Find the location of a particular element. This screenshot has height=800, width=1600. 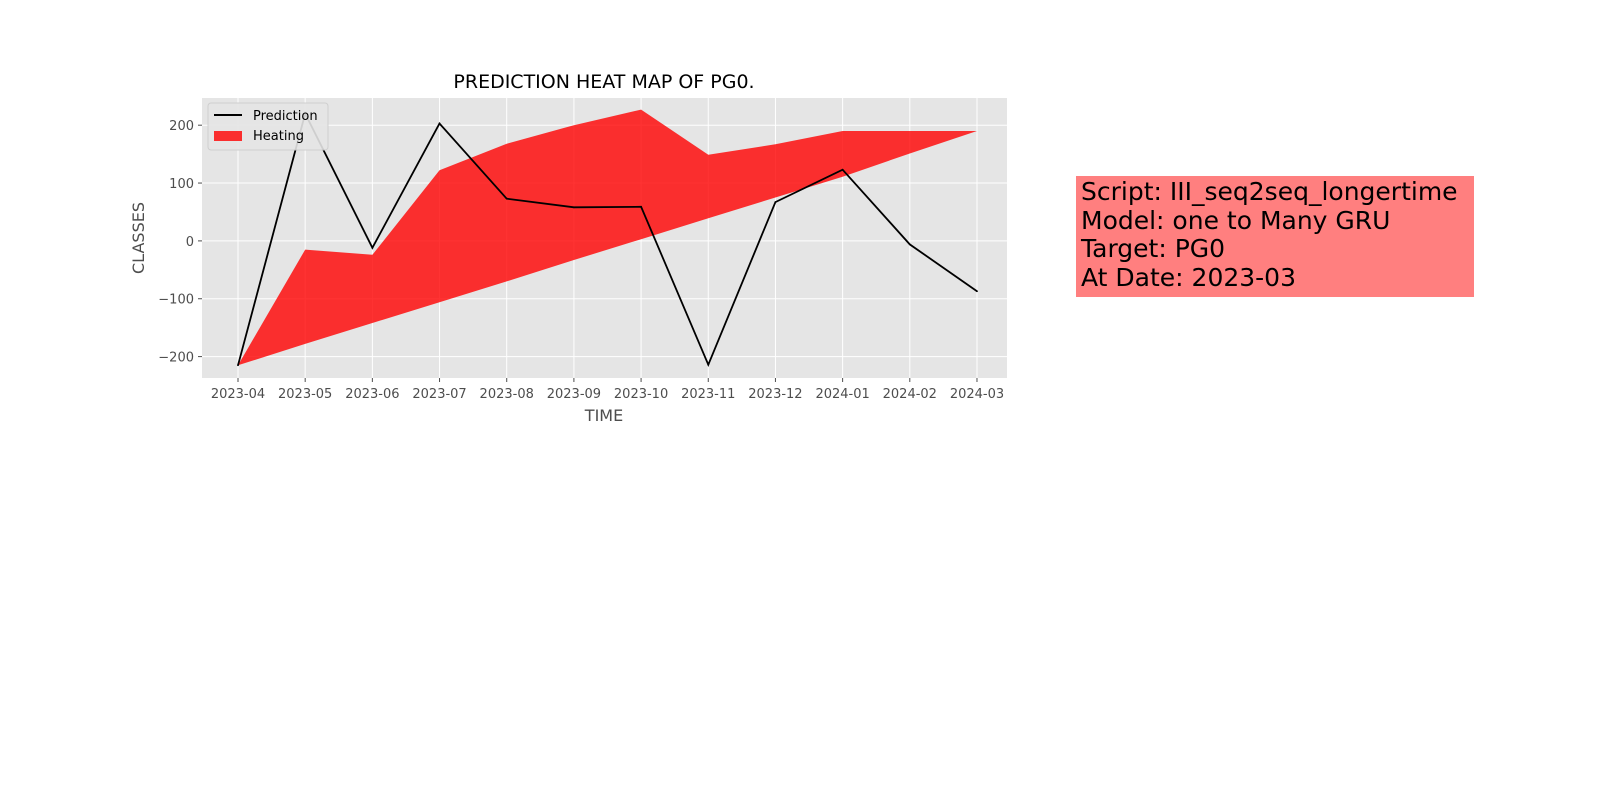

y-tick-label: −200 is located at coordinates (176, 358).